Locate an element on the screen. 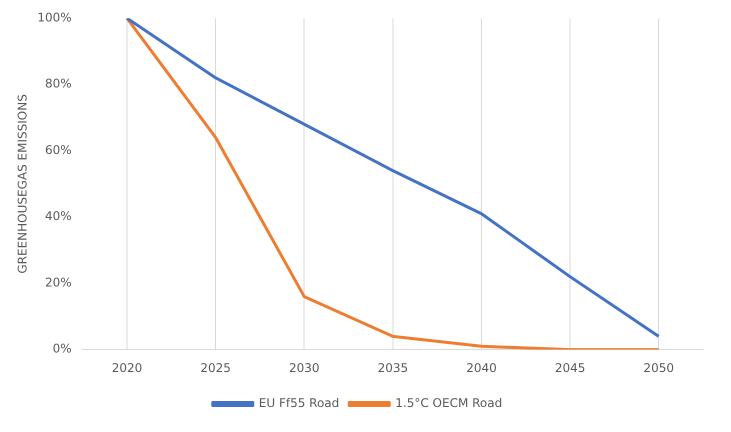  x-tick-label: 2030 is located at coordinates (304, 367).